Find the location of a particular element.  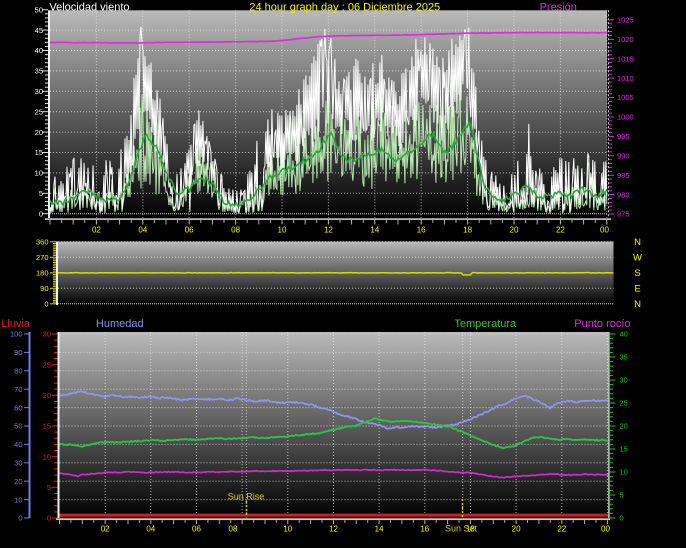

svg-text: 60 is located at coordinates (18, 407).